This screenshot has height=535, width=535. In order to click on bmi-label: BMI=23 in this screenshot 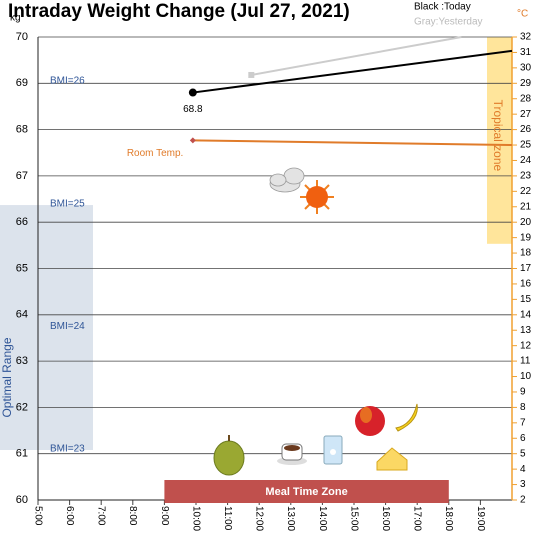, I will do `click(67, 449)`.